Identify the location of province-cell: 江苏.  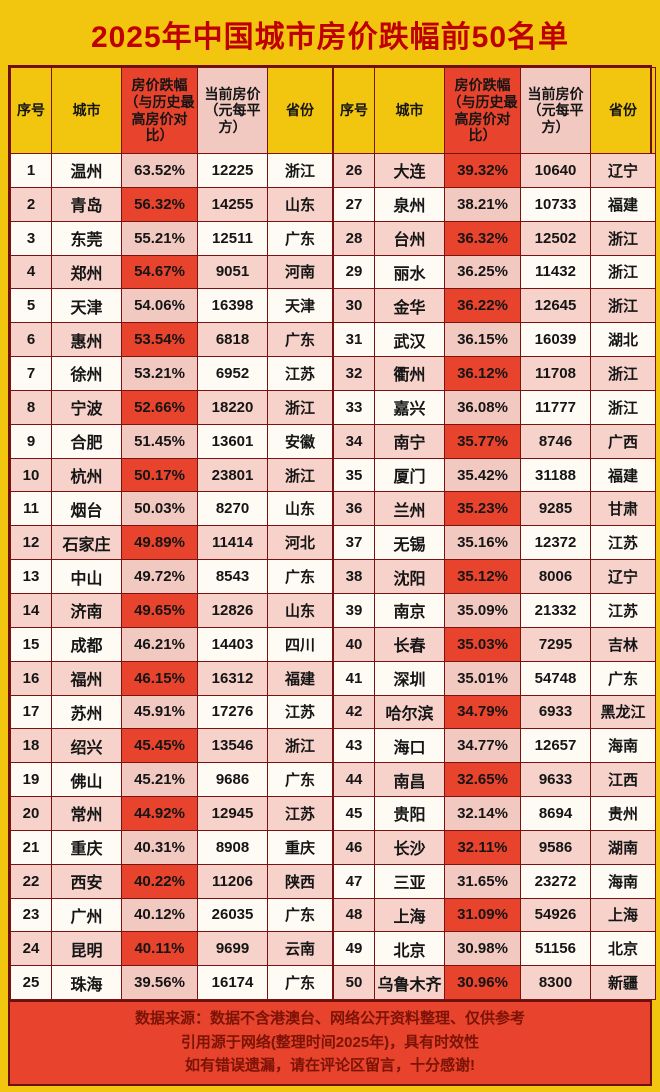
(623, 543).